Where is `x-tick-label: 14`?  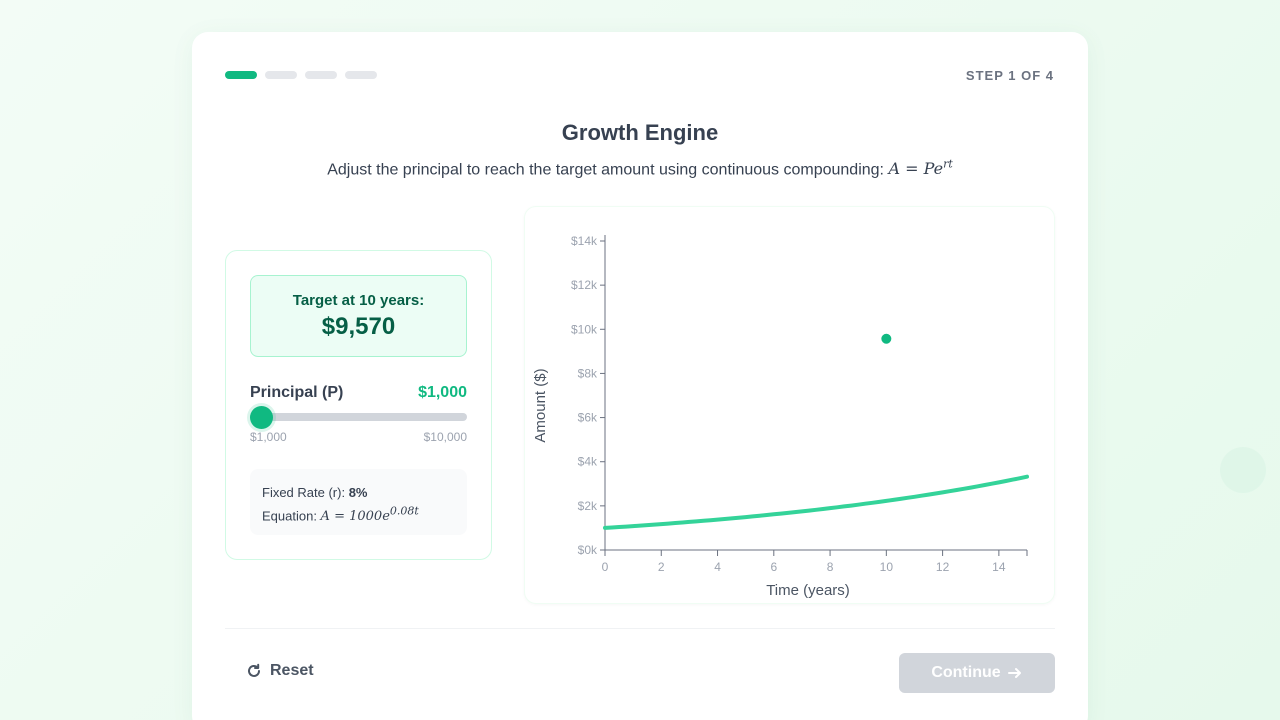 x-tick-label: 14 is located at coordinates (999, 567).